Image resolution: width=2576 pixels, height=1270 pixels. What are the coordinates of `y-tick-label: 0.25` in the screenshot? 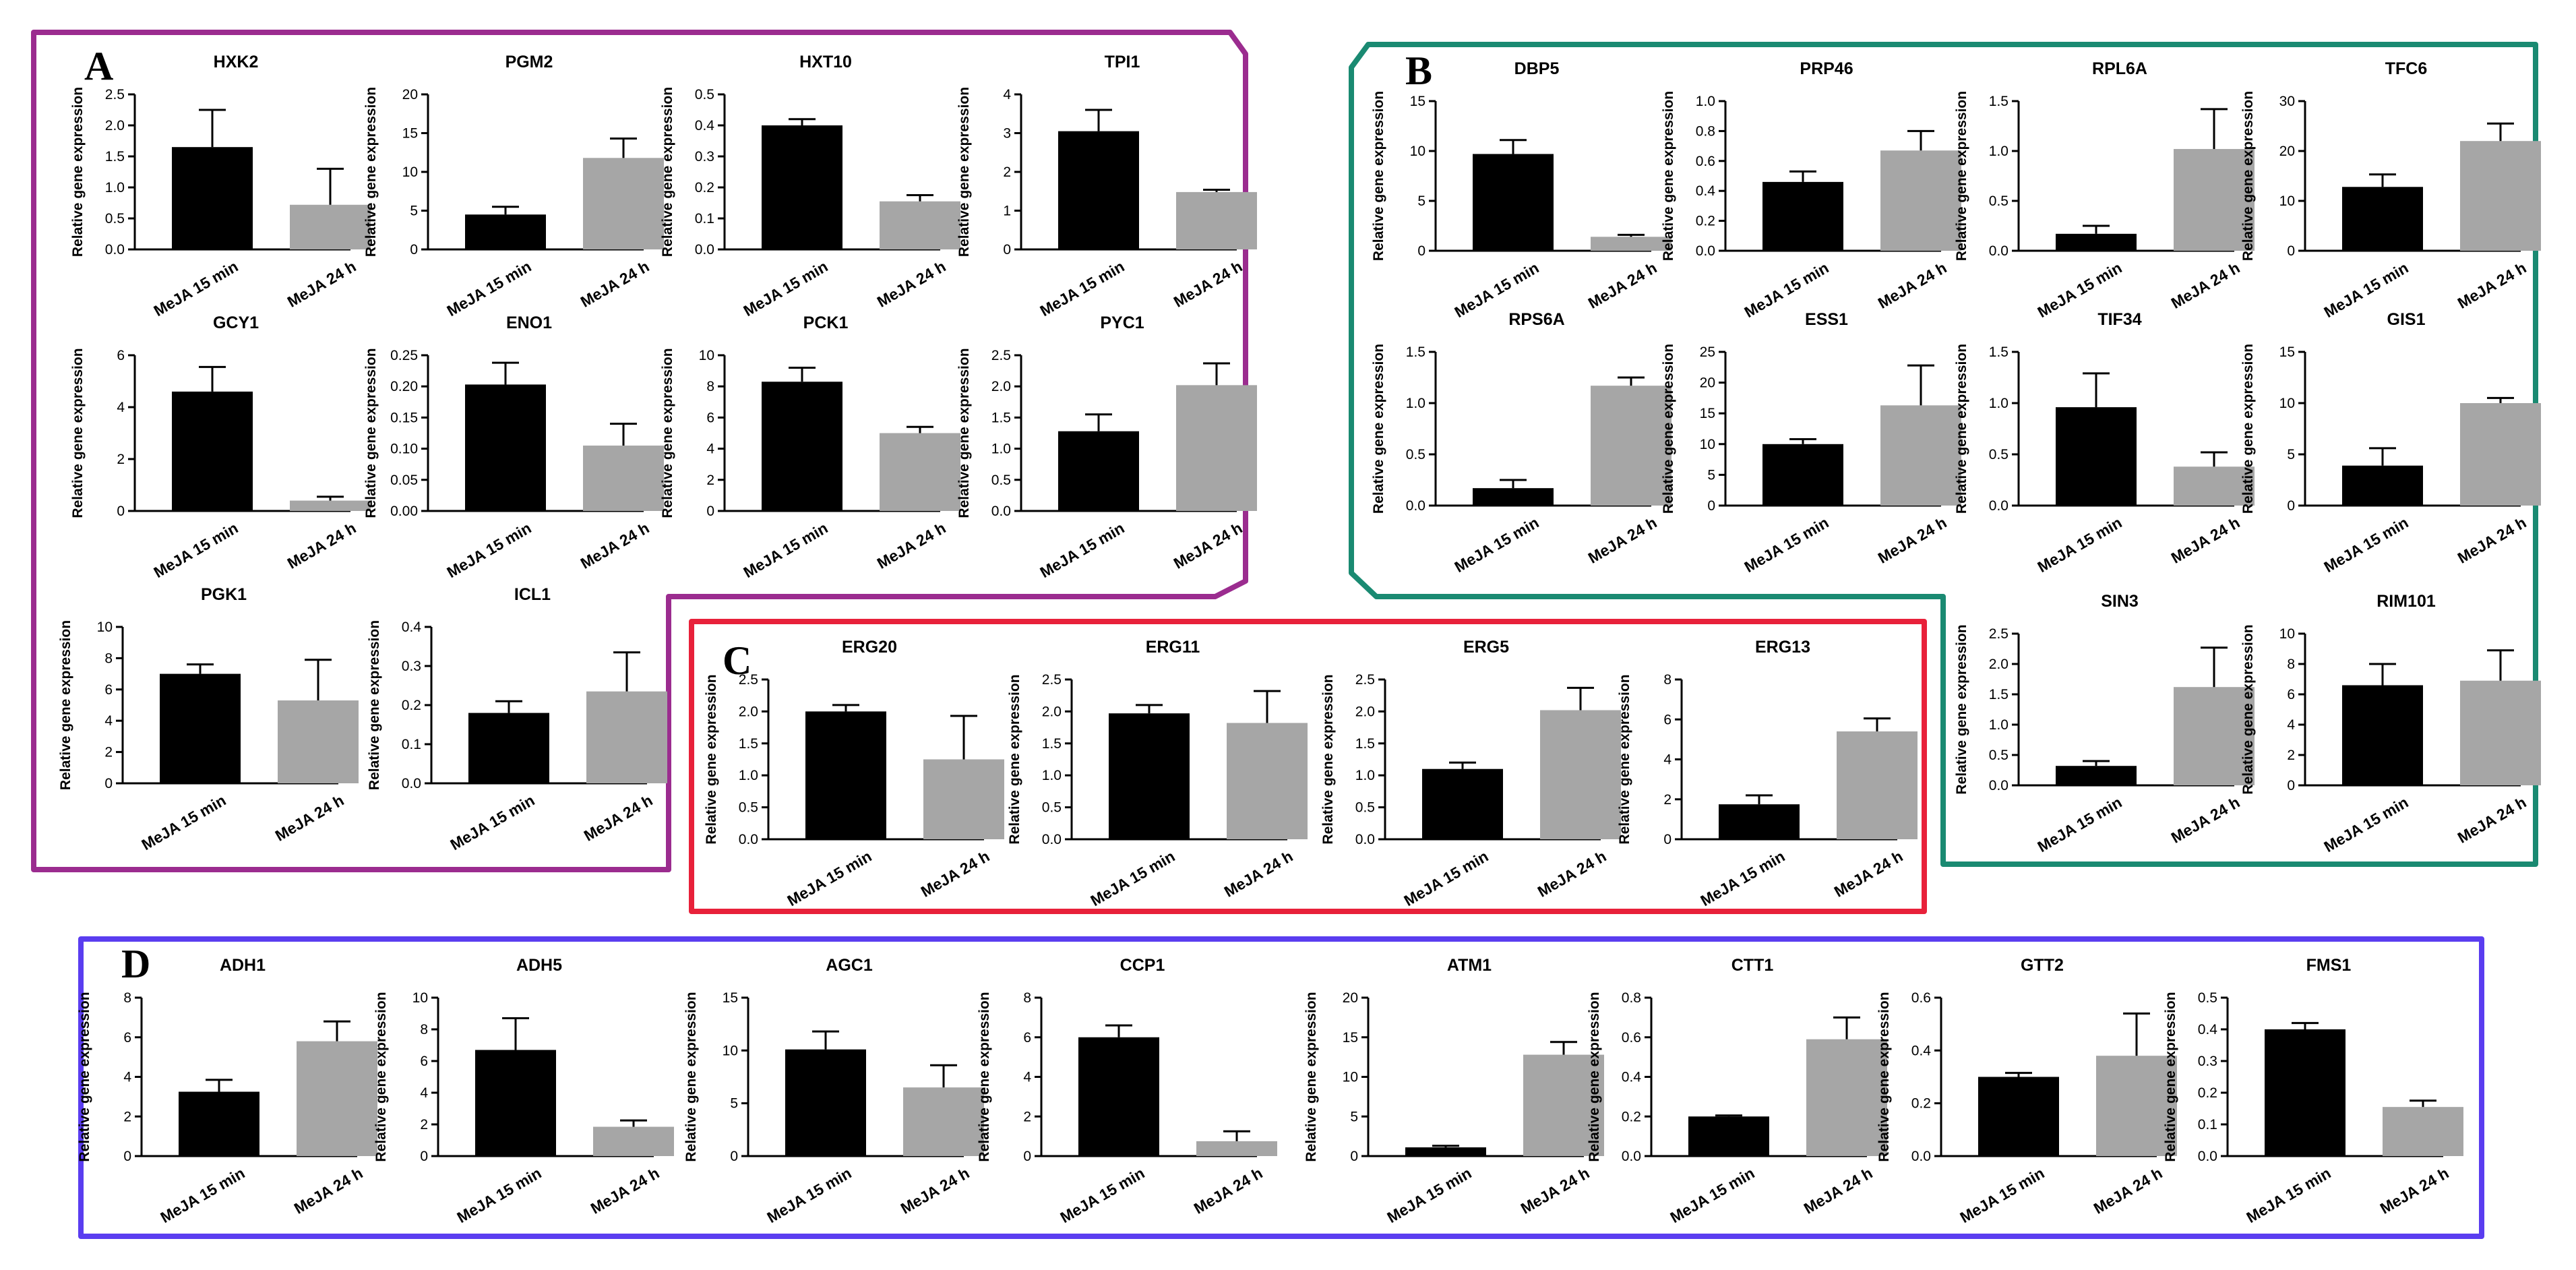 It's located at (404, 355).